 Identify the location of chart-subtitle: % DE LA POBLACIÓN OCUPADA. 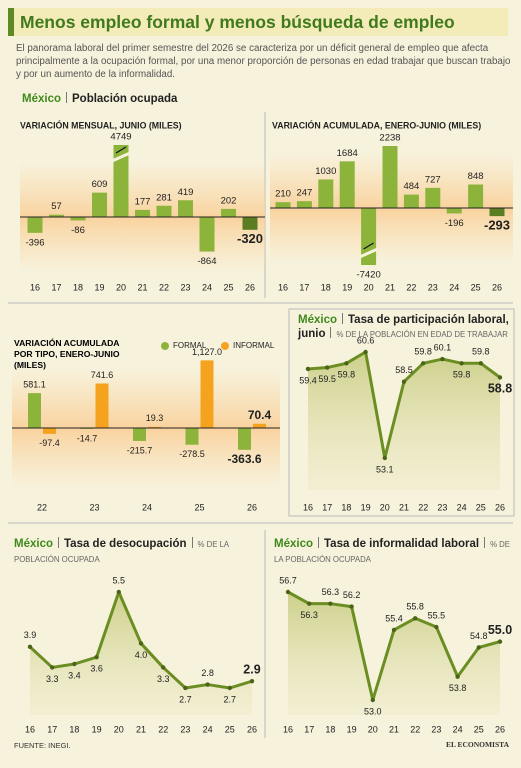
(121, 552).